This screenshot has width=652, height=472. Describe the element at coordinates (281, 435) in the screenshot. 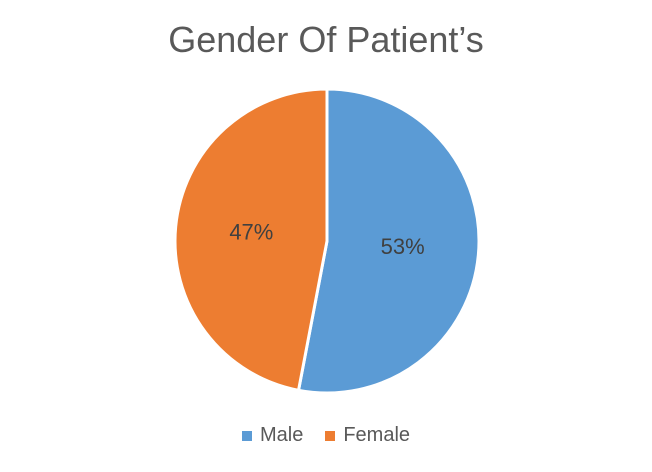

I see `legend-label-male: Male` at that location.